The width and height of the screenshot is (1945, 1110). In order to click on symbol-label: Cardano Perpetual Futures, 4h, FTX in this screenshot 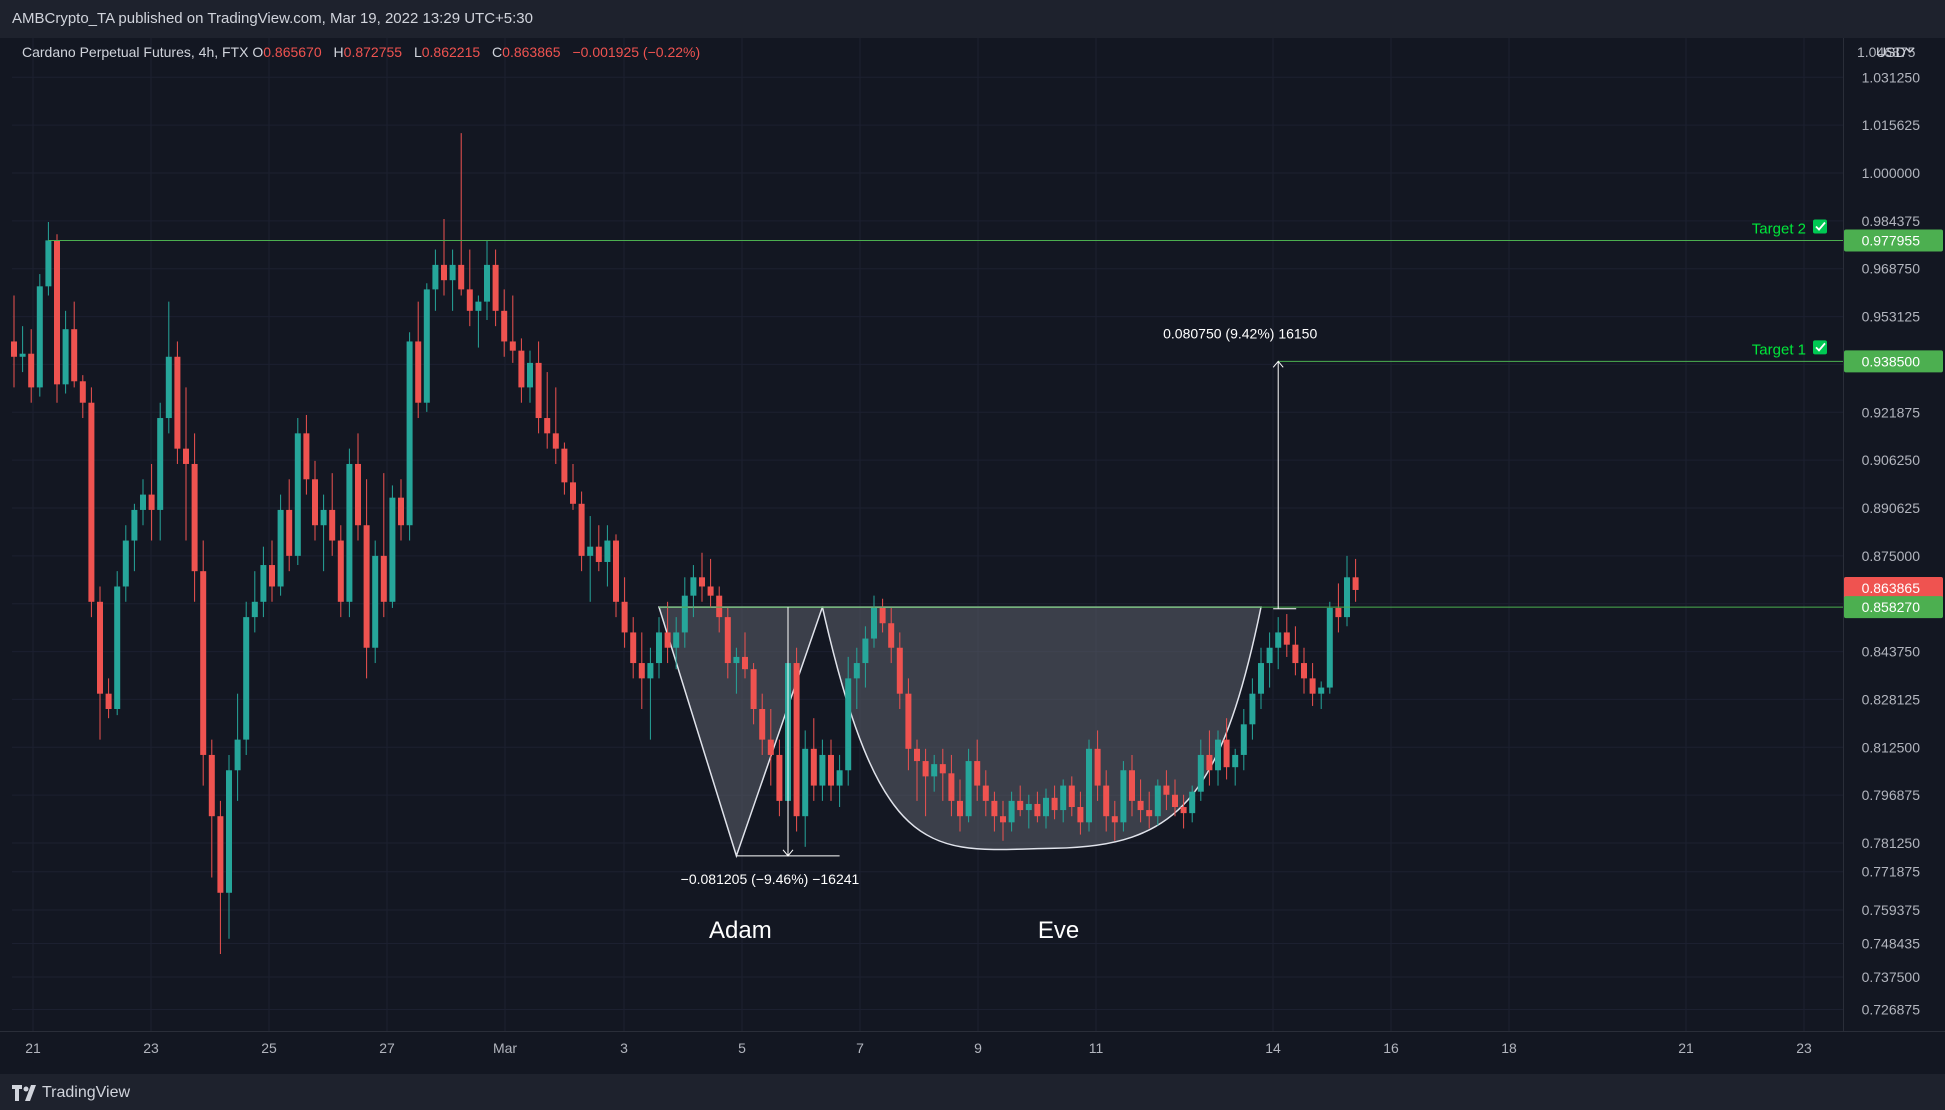, I will do `click(135, 52)`.